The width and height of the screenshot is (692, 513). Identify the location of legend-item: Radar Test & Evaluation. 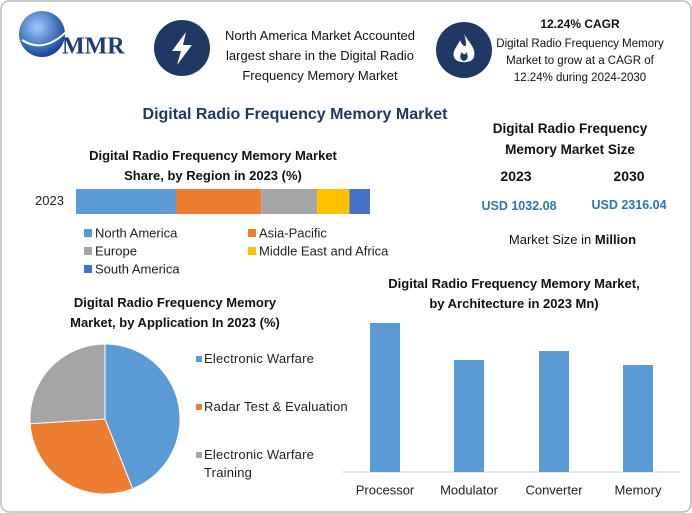
(276, 406).